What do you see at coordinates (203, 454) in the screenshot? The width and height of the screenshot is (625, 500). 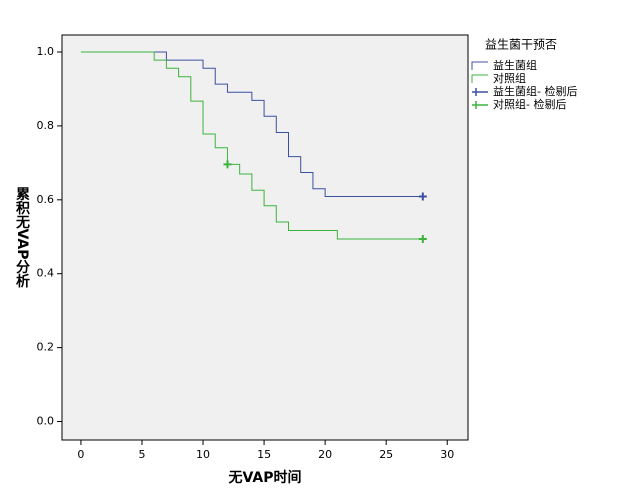 I see `x-tick-label: 10` at bounding box center [203, 454].